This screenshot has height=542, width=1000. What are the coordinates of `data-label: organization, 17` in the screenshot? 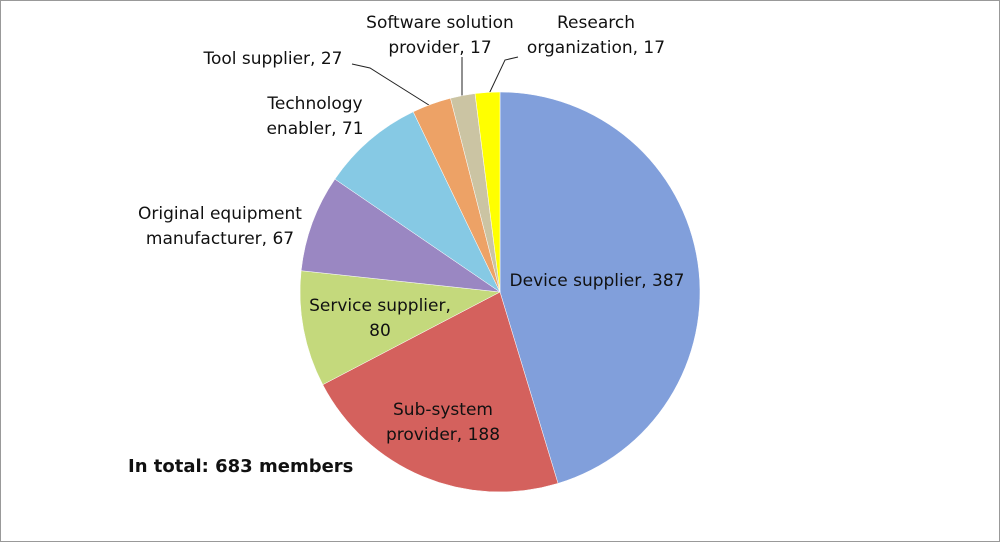 It's located at (596, 48).